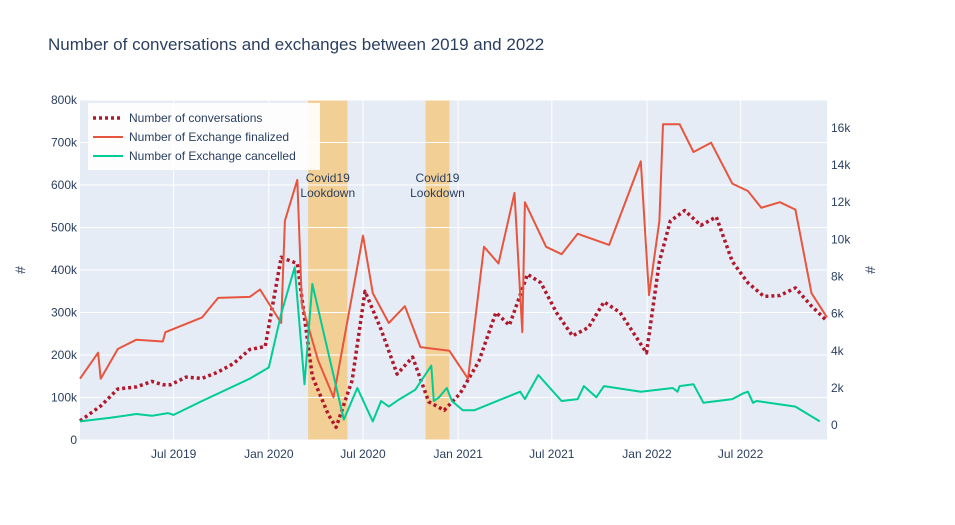  Describe the element at coordinates (437, 178) in the screenshot. I see `covid-lockdown-label-line1-1: Covid19` at that location.